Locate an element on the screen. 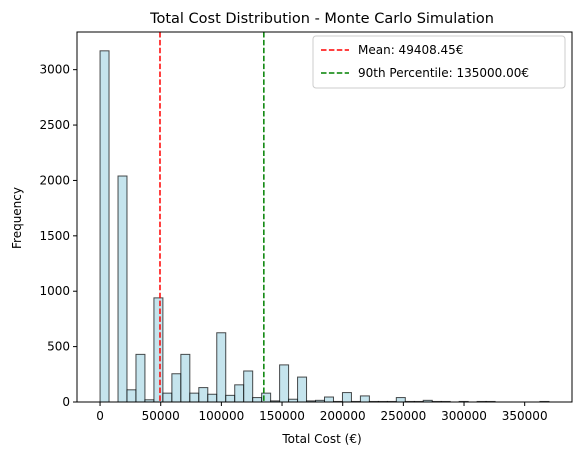 Image resolution: width=580 pixels, height=455 pixels. y-axis: 0 500 1000 1500 2000 2500 3000 is located at coordinates (58, 236).